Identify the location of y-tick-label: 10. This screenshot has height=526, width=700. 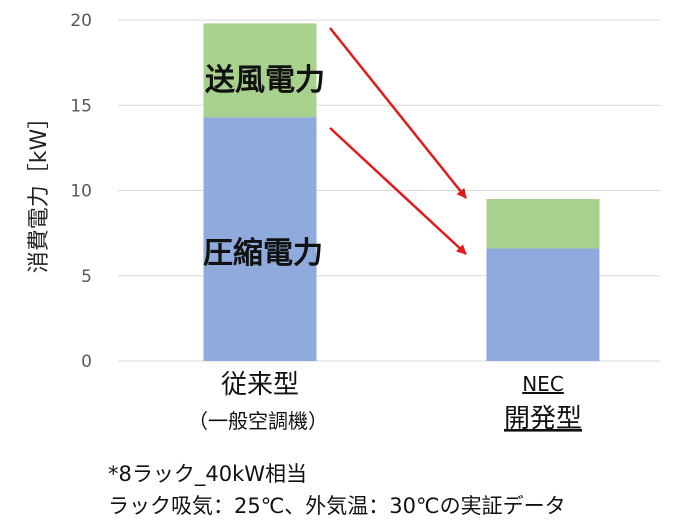
(81, 192).